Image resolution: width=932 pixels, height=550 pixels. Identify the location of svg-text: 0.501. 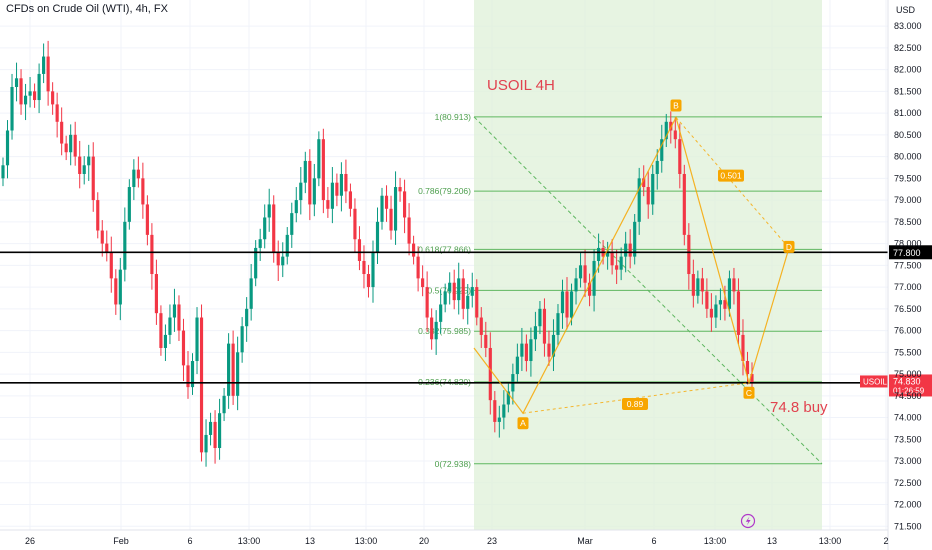
(731, 176).